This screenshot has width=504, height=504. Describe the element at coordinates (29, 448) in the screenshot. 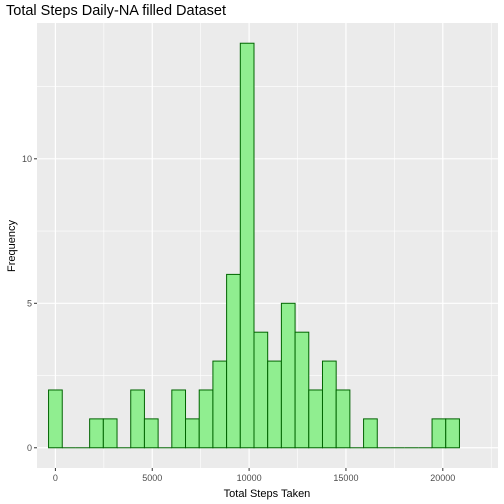

I see `y-tick-label: 0` at that location.